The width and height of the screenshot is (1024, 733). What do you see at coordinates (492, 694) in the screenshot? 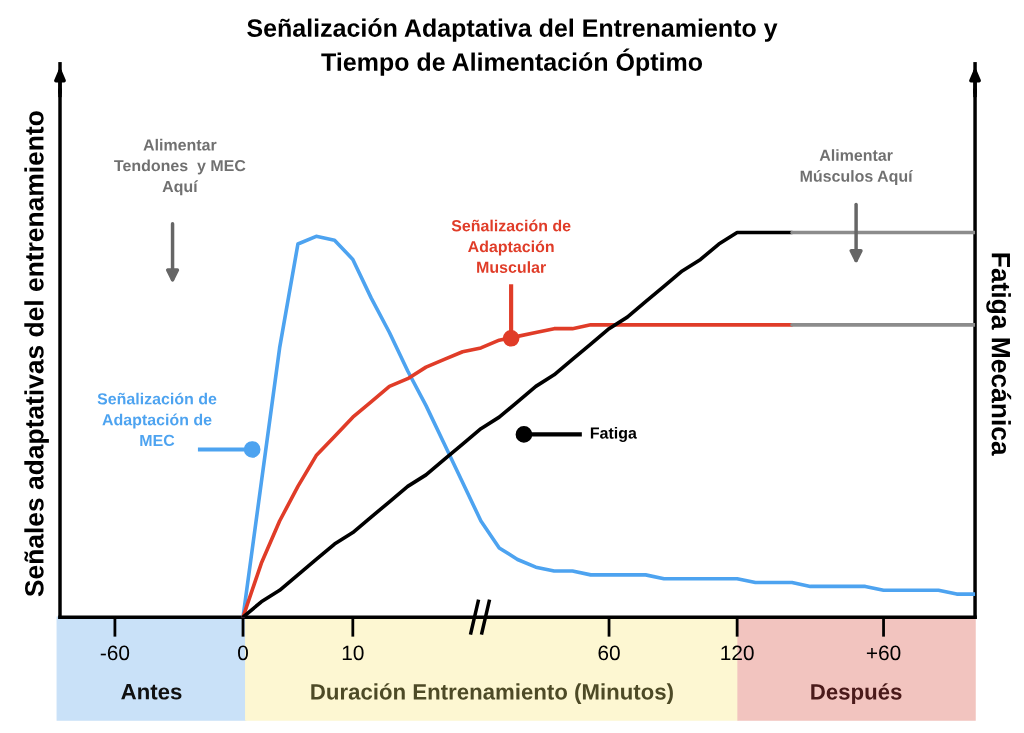
I see `text: Duración Entrenamiento (Minutos)` at bounding box center [492, 694].